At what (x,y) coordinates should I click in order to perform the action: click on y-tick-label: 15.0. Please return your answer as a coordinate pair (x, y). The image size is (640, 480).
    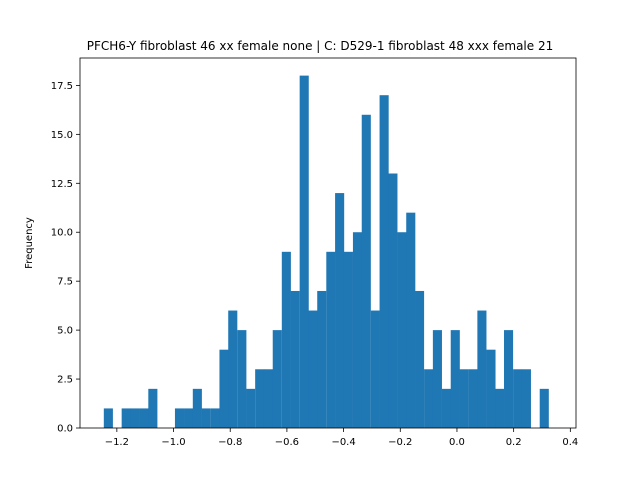
    Looking at the image, I should click on (62, 135).